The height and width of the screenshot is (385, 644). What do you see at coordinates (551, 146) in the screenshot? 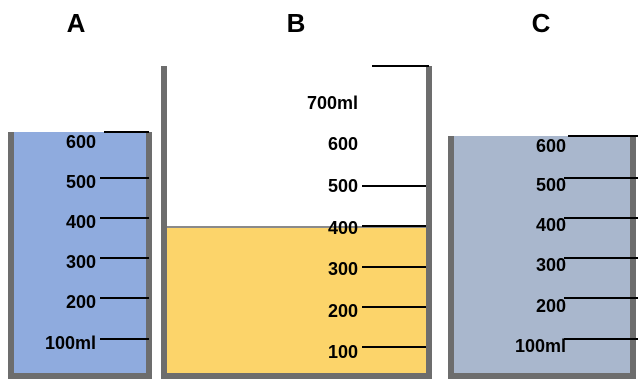
I see `container-c-scale-label: 600` at bounding box center [551, 146].